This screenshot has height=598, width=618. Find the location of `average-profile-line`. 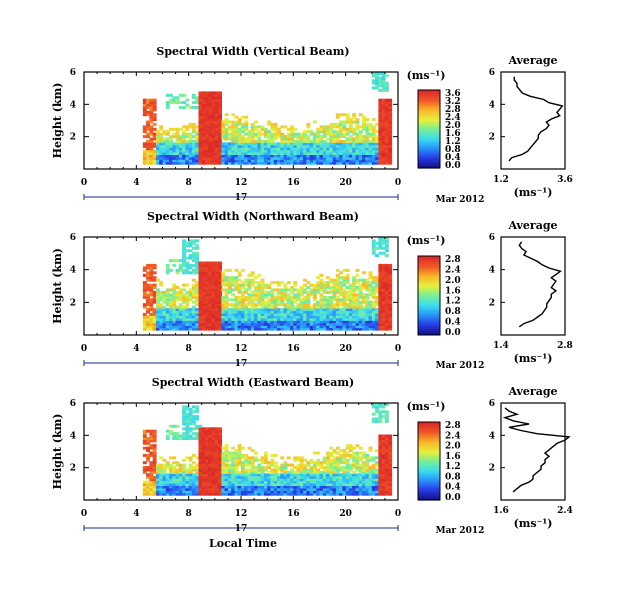

average-profile-line is located at coordinates (540, 284).